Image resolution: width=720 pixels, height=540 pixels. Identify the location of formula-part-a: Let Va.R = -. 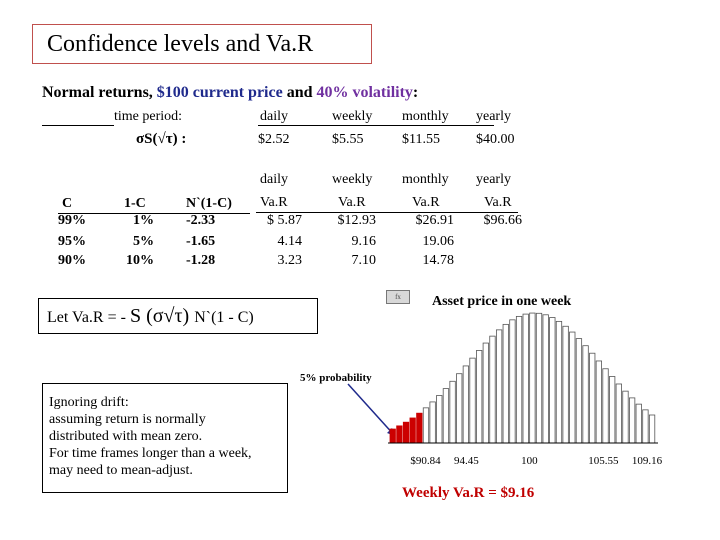
(88, 317).